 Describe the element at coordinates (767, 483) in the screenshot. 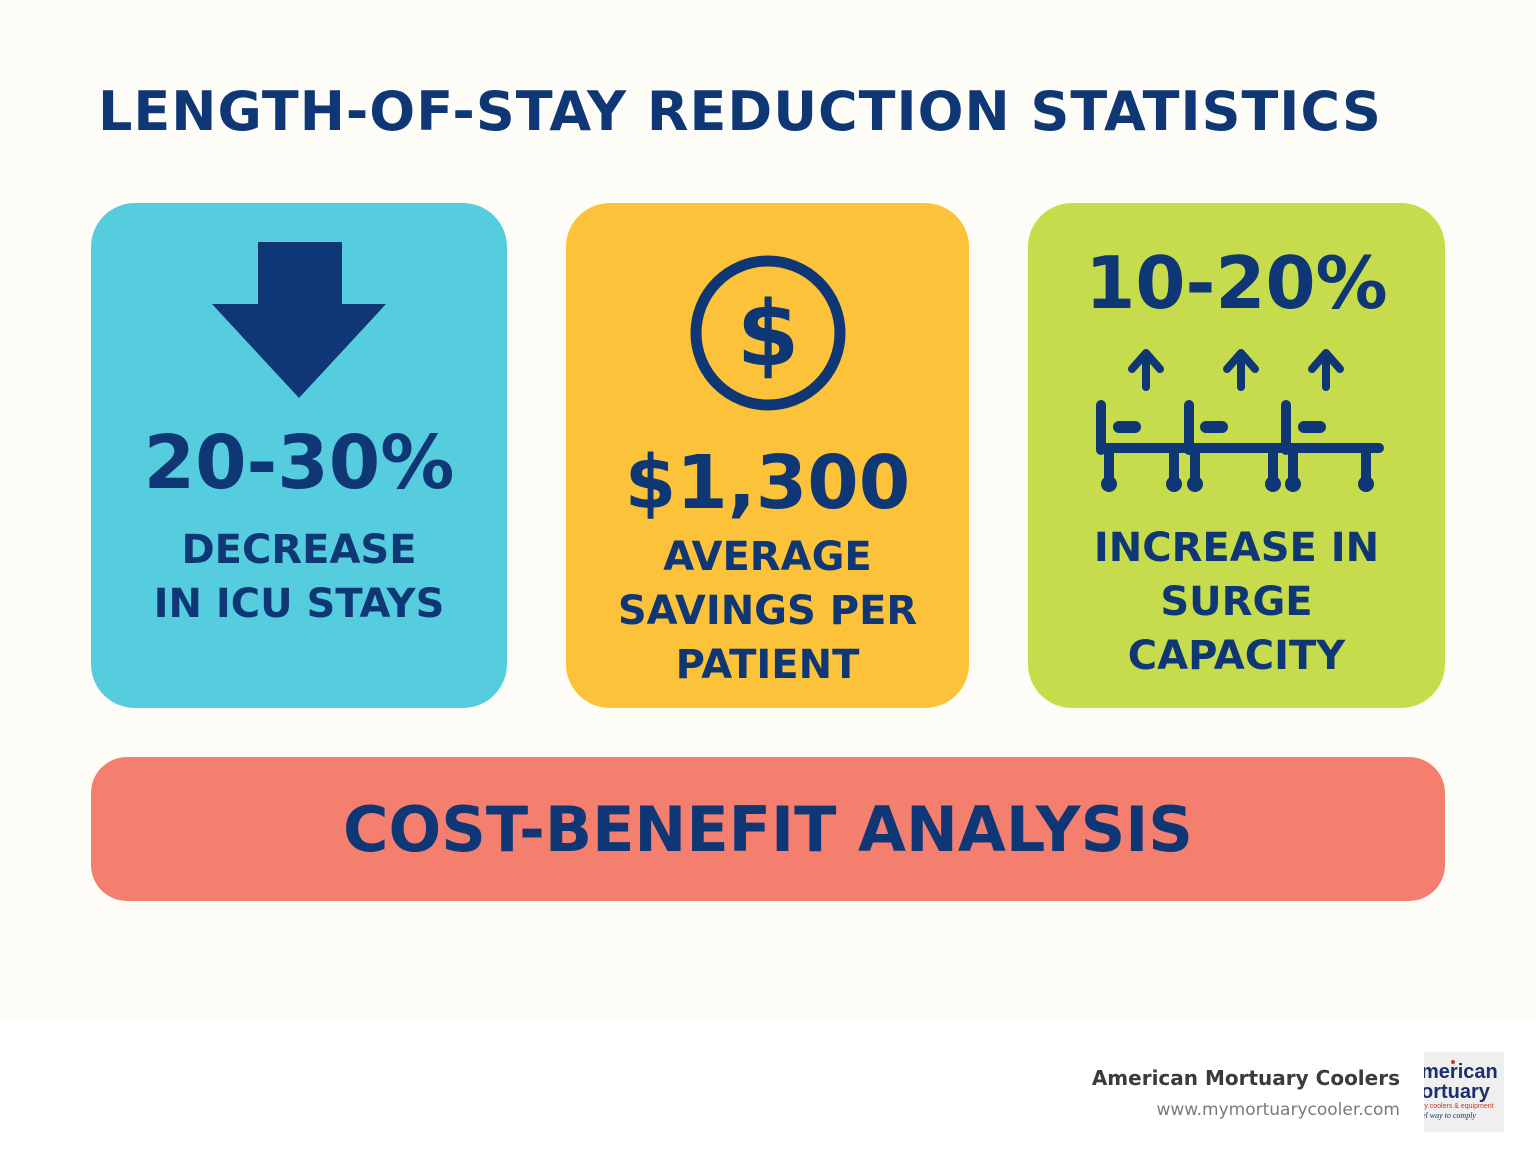

I see `stat-value: $1,300` at that location.